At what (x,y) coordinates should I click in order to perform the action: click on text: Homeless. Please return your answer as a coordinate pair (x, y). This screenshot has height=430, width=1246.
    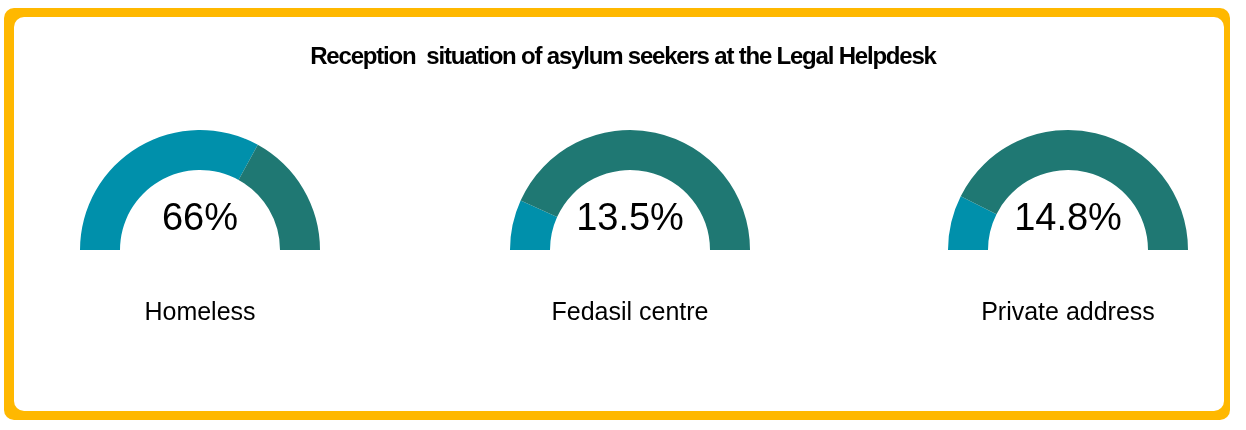
    Looking at the image, I should click on (200, 310).